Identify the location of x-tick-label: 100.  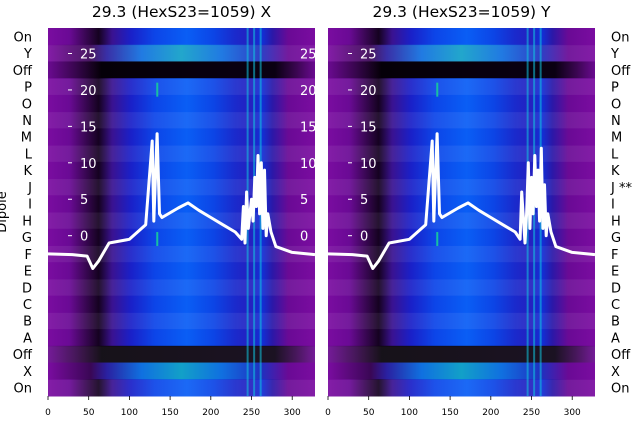
(409, 413).